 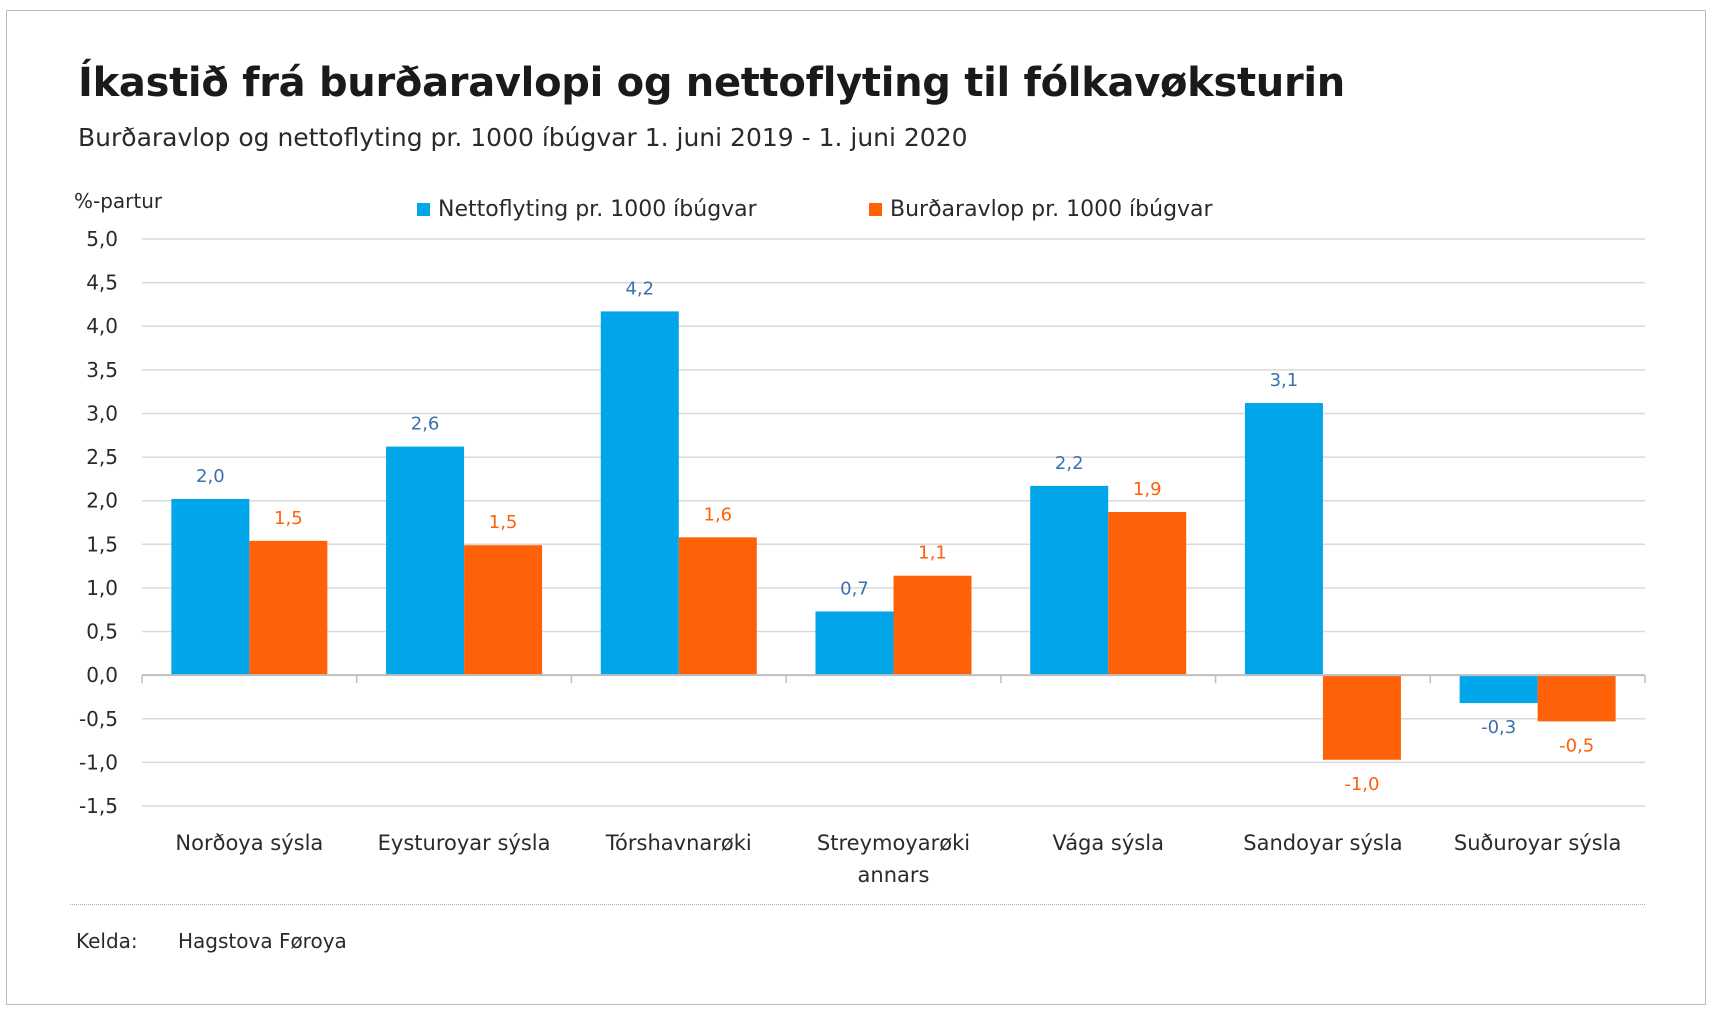 I want to click on x-tick-label: Suðuroyar sýsla, so click(x=1537, y=843).